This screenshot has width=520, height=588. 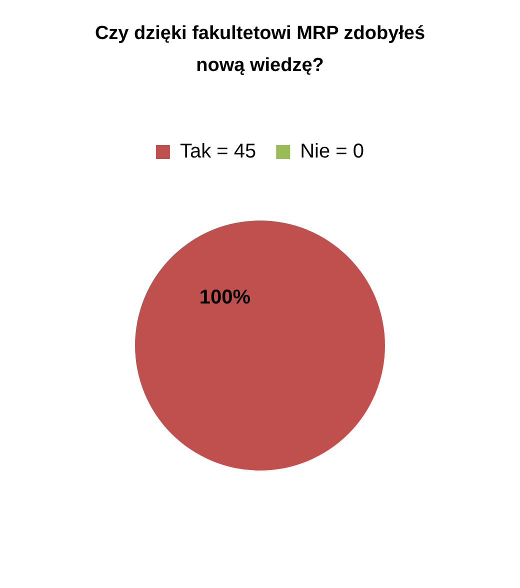 What do you see at coordinates (260, 50) in the screenshot?
I see `chart-title: Czy dzięki fakultetowi MRP zdobyłeś nową wiedzę?` at bounding box center [260, 50].